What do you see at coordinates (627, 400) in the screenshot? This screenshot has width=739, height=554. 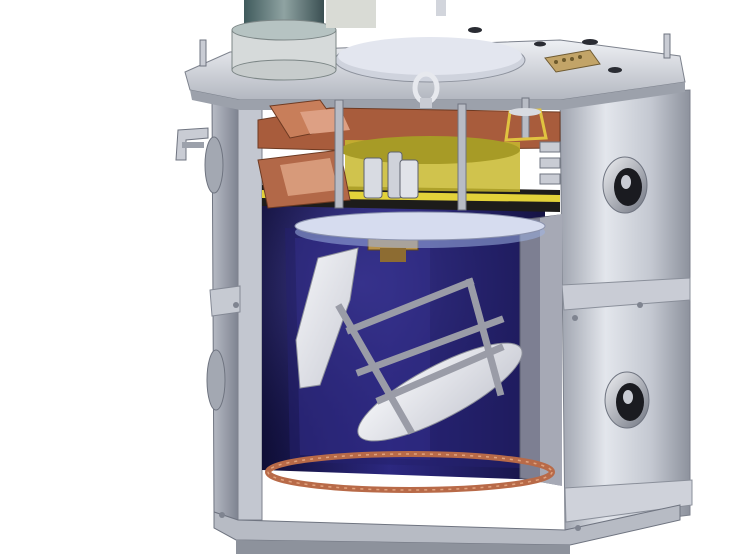 I see `viewport-lower` at bounding box center [627, 400].